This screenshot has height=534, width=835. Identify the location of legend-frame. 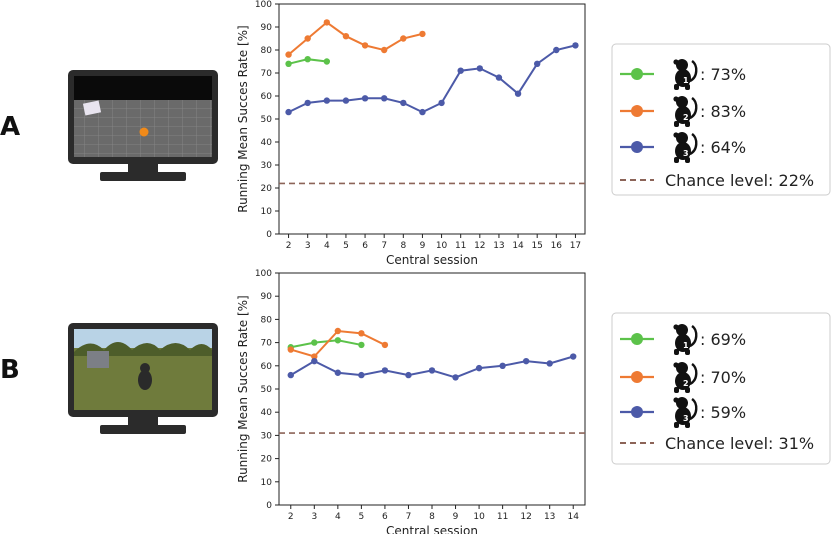
(721, 119).